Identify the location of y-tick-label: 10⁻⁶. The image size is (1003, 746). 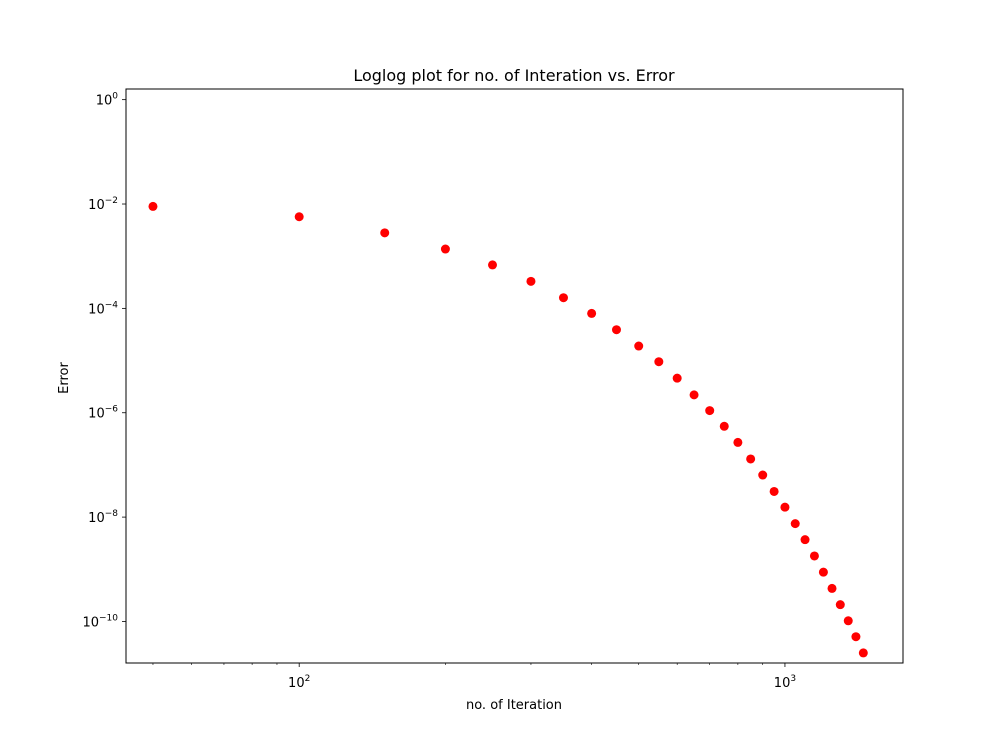
(103, 413).